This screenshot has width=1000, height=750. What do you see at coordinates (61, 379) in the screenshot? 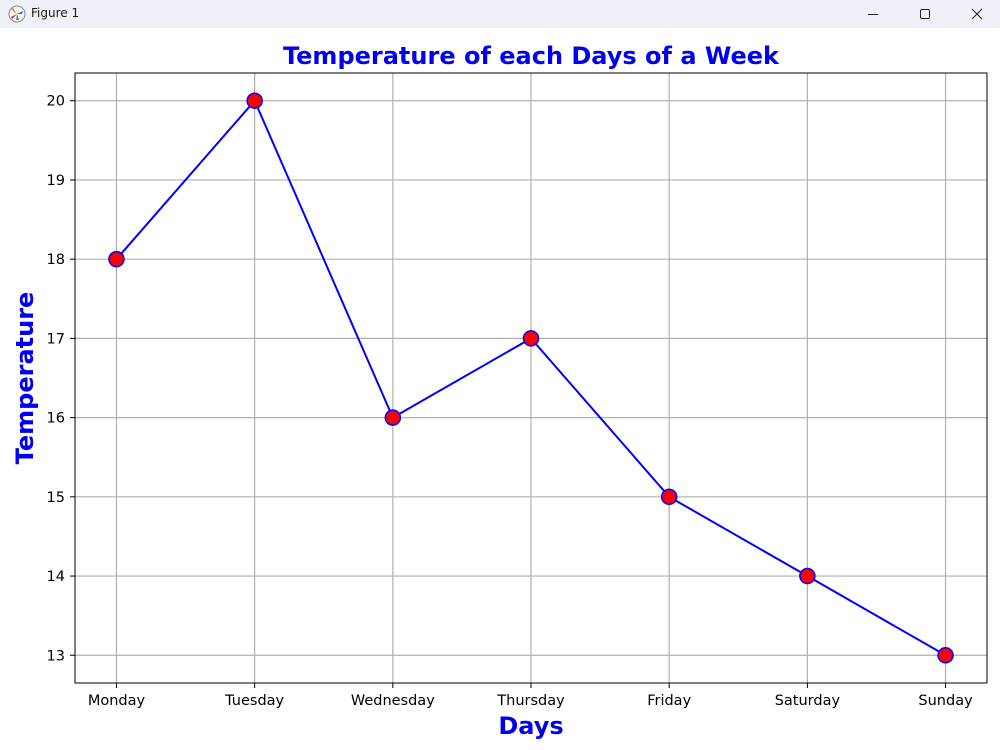
I see `y-axis-ticks: 13 14 15 16 17 18 19 20` at bounding box center [61, 379].